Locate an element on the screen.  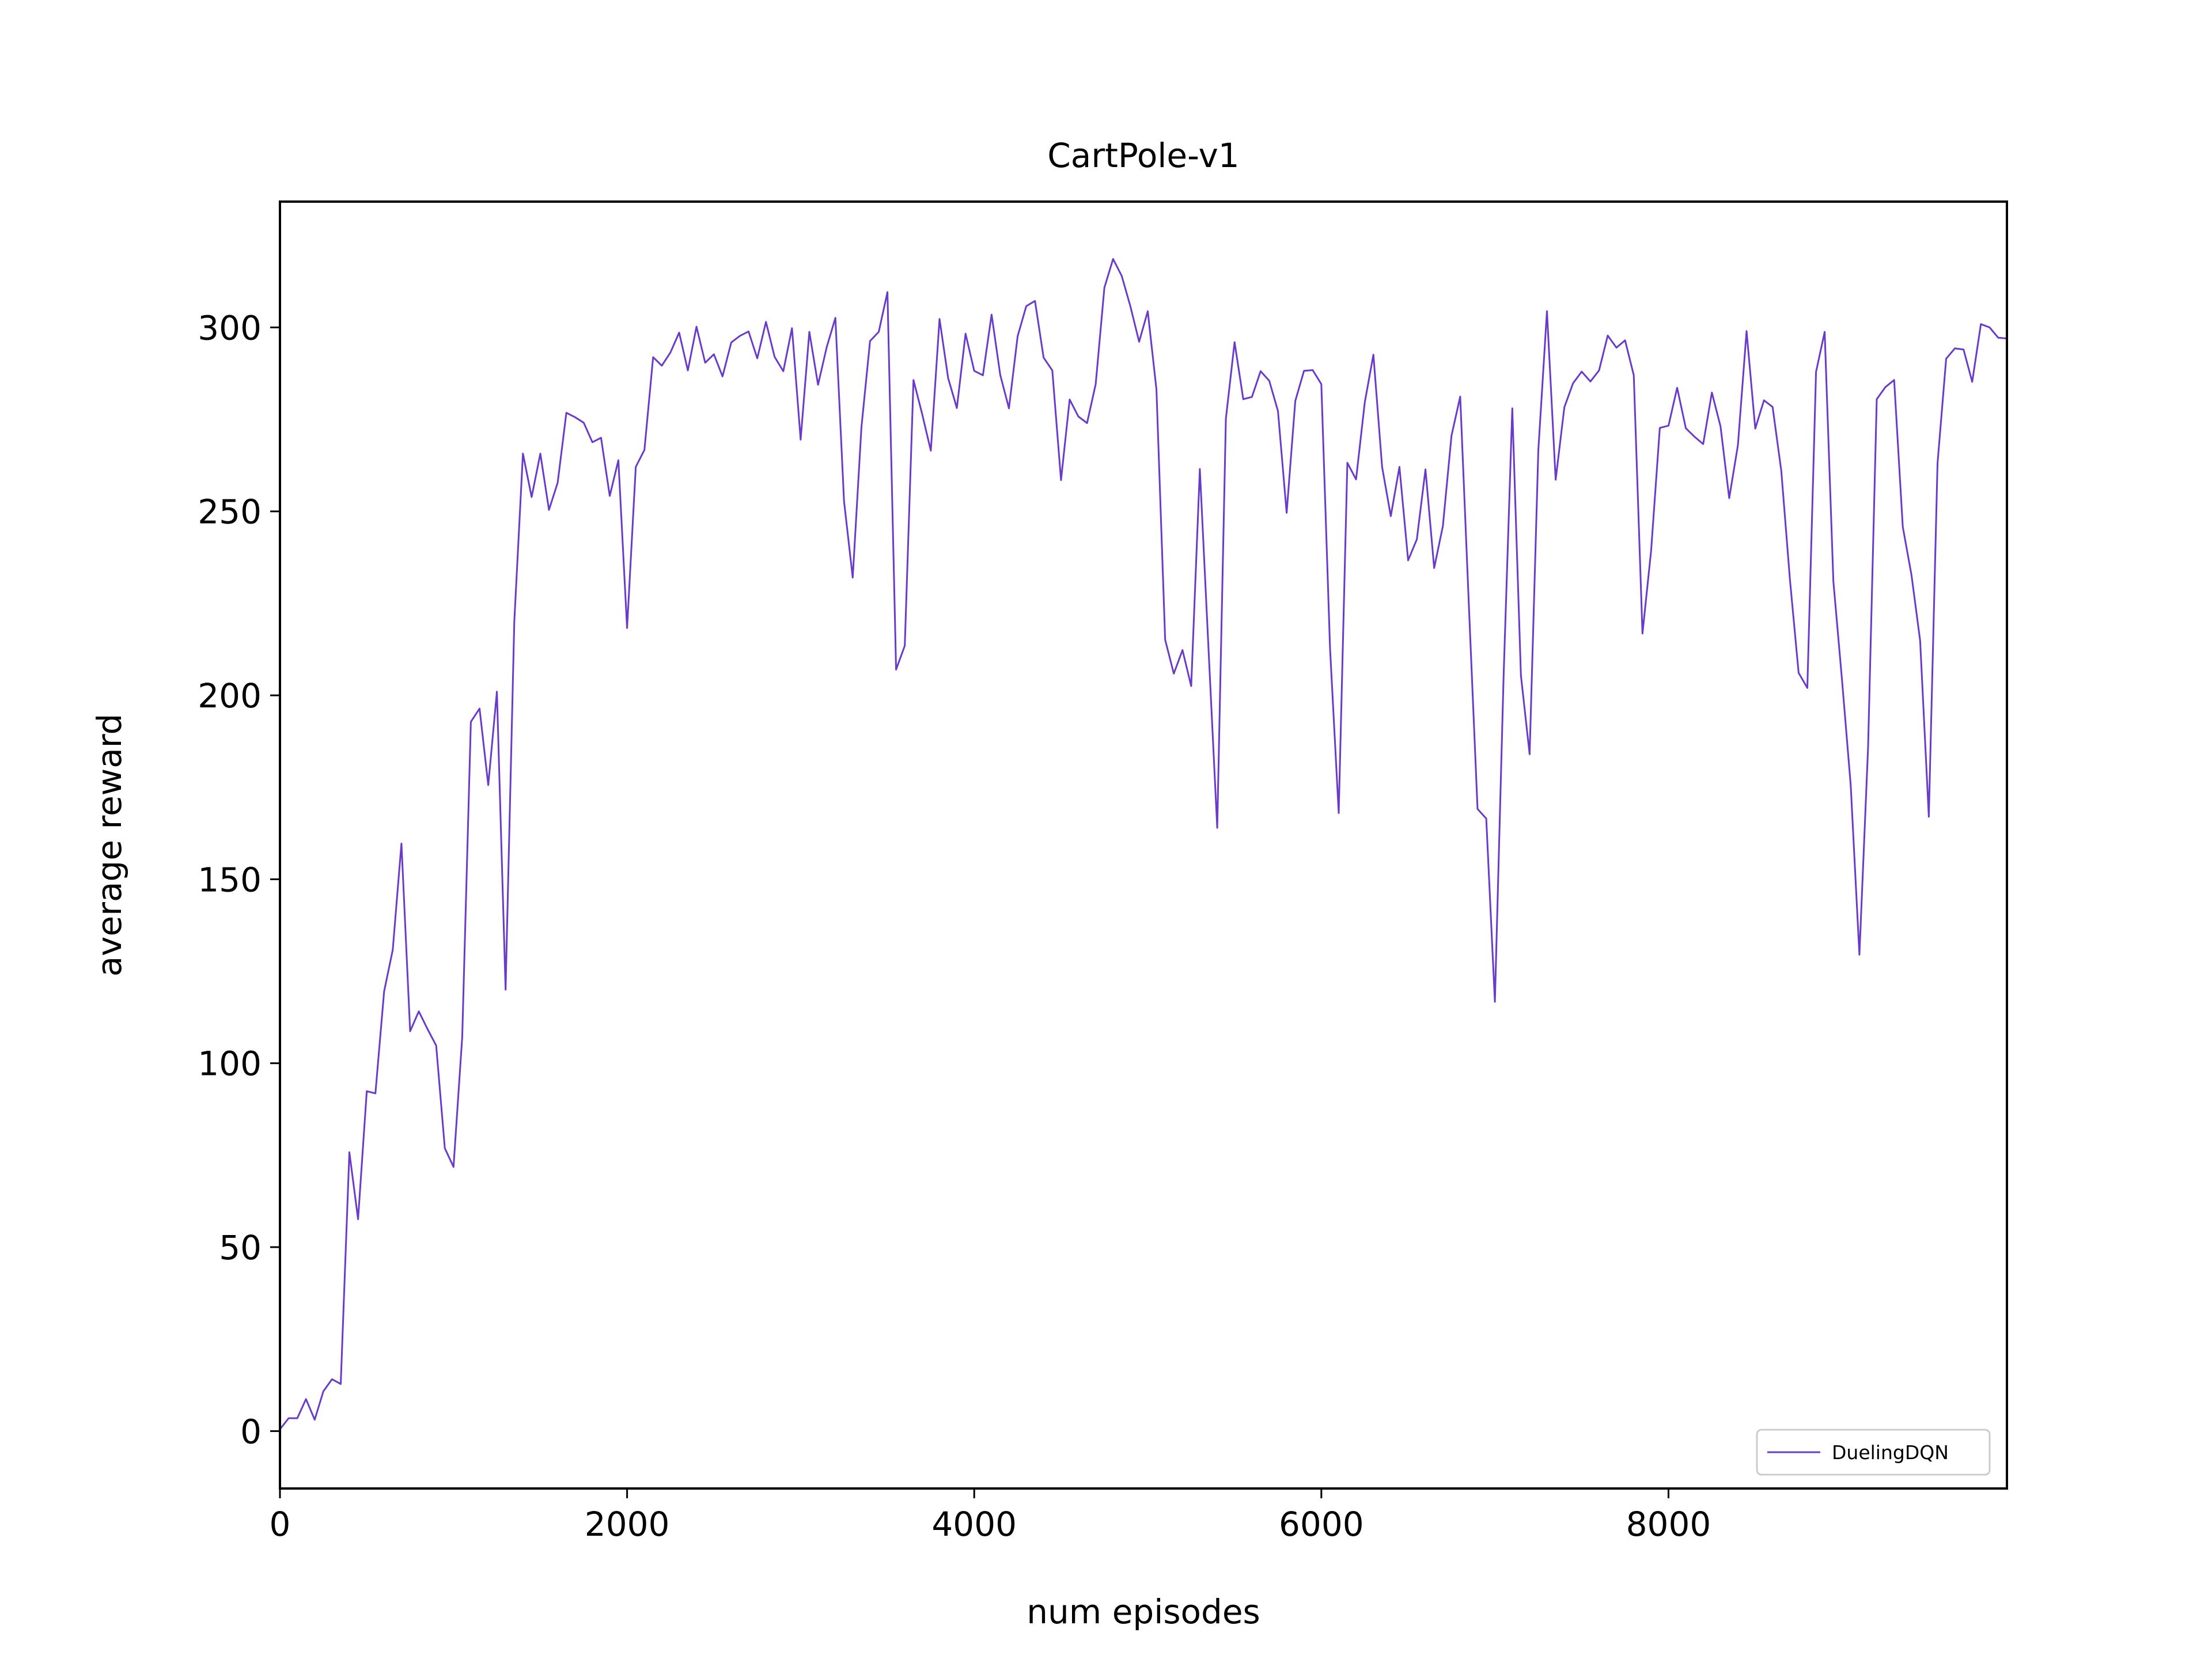
y-tick-label: 150 is located at coordinates (230, 879).